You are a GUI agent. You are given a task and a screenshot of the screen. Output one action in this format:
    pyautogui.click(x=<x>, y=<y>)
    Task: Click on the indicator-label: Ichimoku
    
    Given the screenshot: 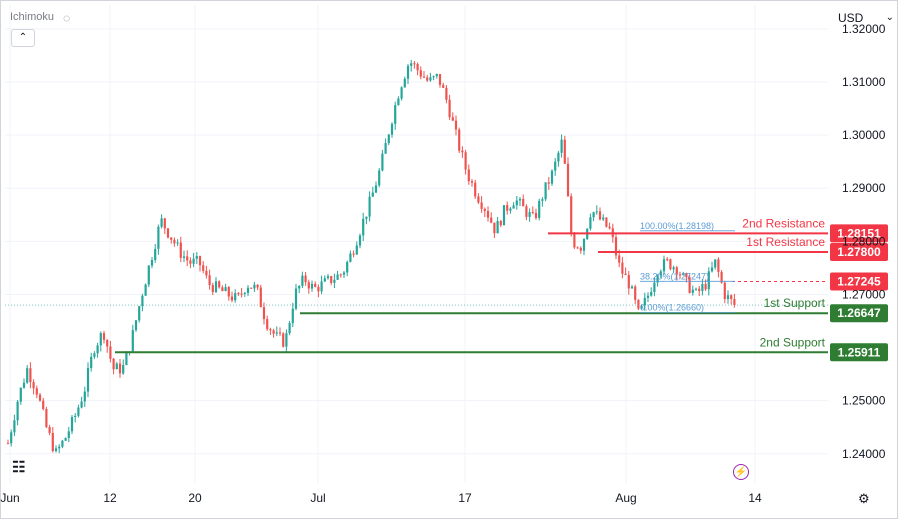 What is the action you would take?
    pyautogui.click(x=32, y=17)
    